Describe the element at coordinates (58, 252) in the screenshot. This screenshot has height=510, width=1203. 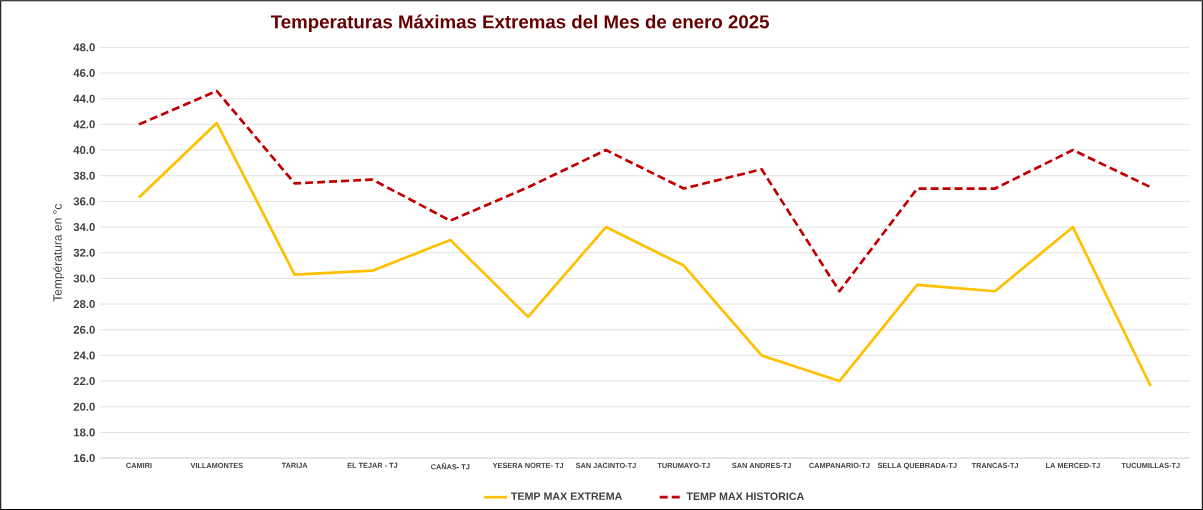
I see `y-axis-title: Températura en °c` at that location.